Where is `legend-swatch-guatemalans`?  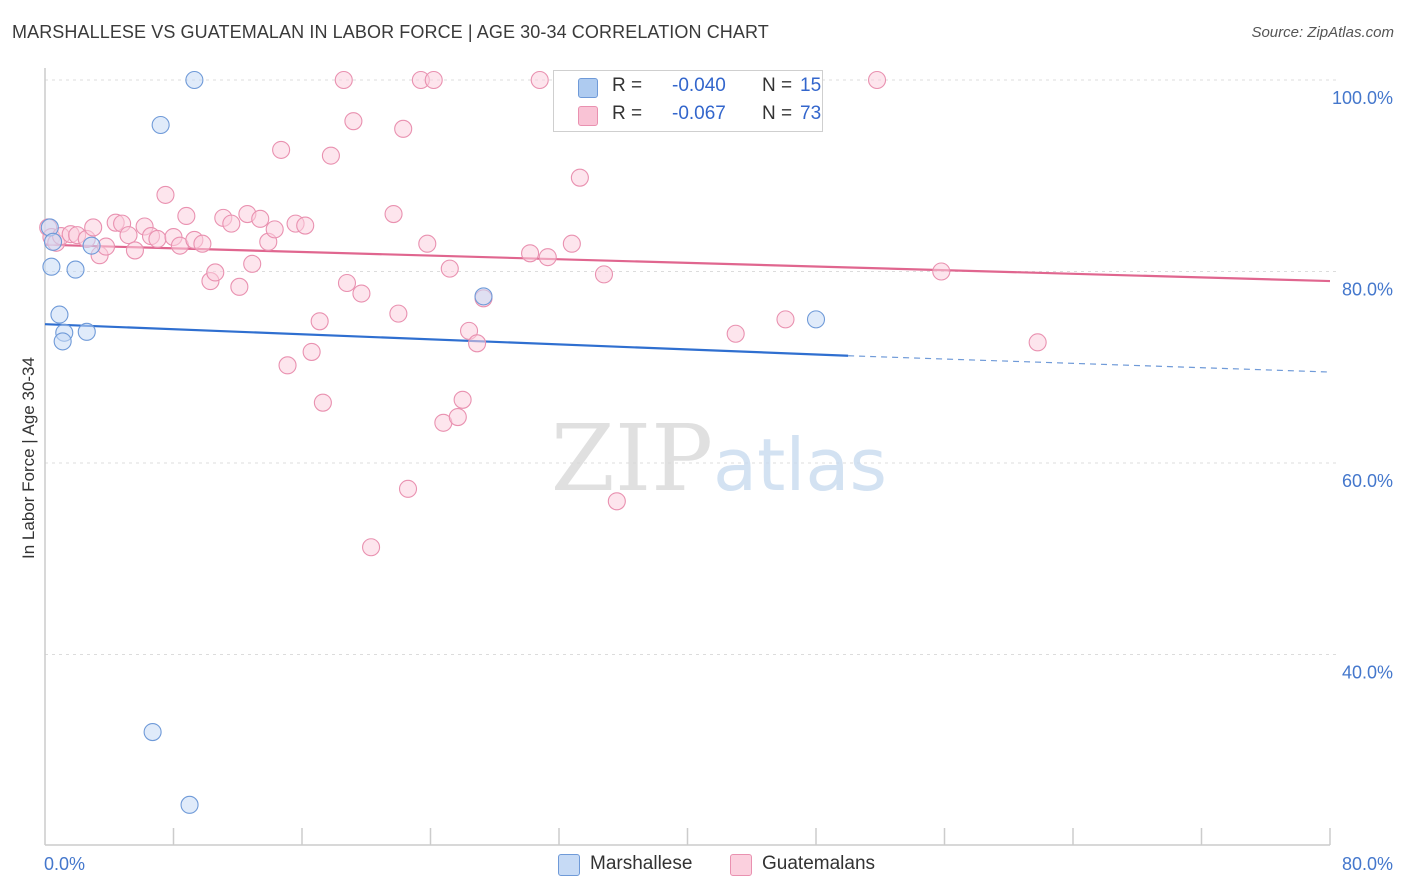 legend-swatch-guatemalans is located at coordinates (588, 116).